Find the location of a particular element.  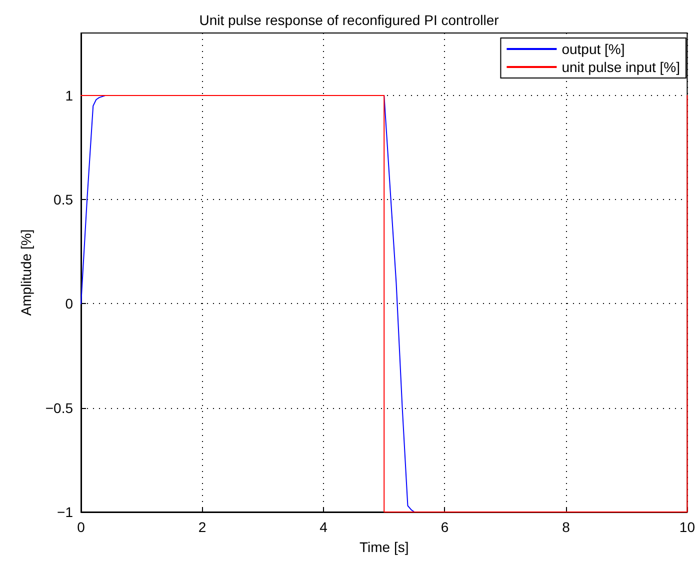

y-tick-label: 1 is located at coordinates (69, 95).